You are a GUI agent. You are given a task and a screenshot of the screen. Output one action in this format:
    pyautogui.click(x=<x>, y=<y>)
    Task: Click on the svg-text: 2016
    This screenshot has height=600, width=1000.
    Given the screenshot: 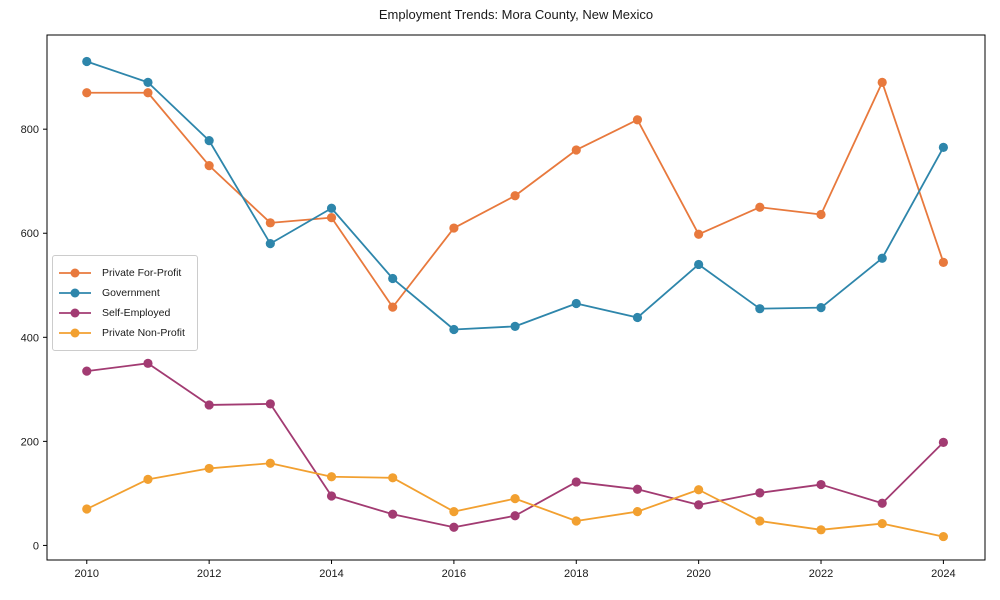 What is the action you would take?
    pyautogui.click(x=454, y=574)
    